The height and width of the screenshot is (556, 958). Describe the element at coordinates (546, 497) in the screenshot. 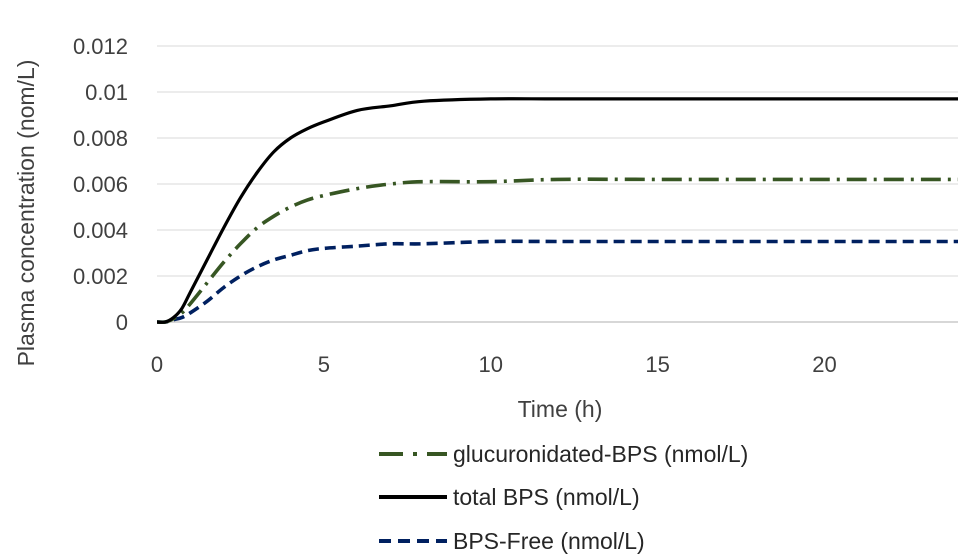

I see `legend-label-1: total BPS (nmol/L)` at that location.